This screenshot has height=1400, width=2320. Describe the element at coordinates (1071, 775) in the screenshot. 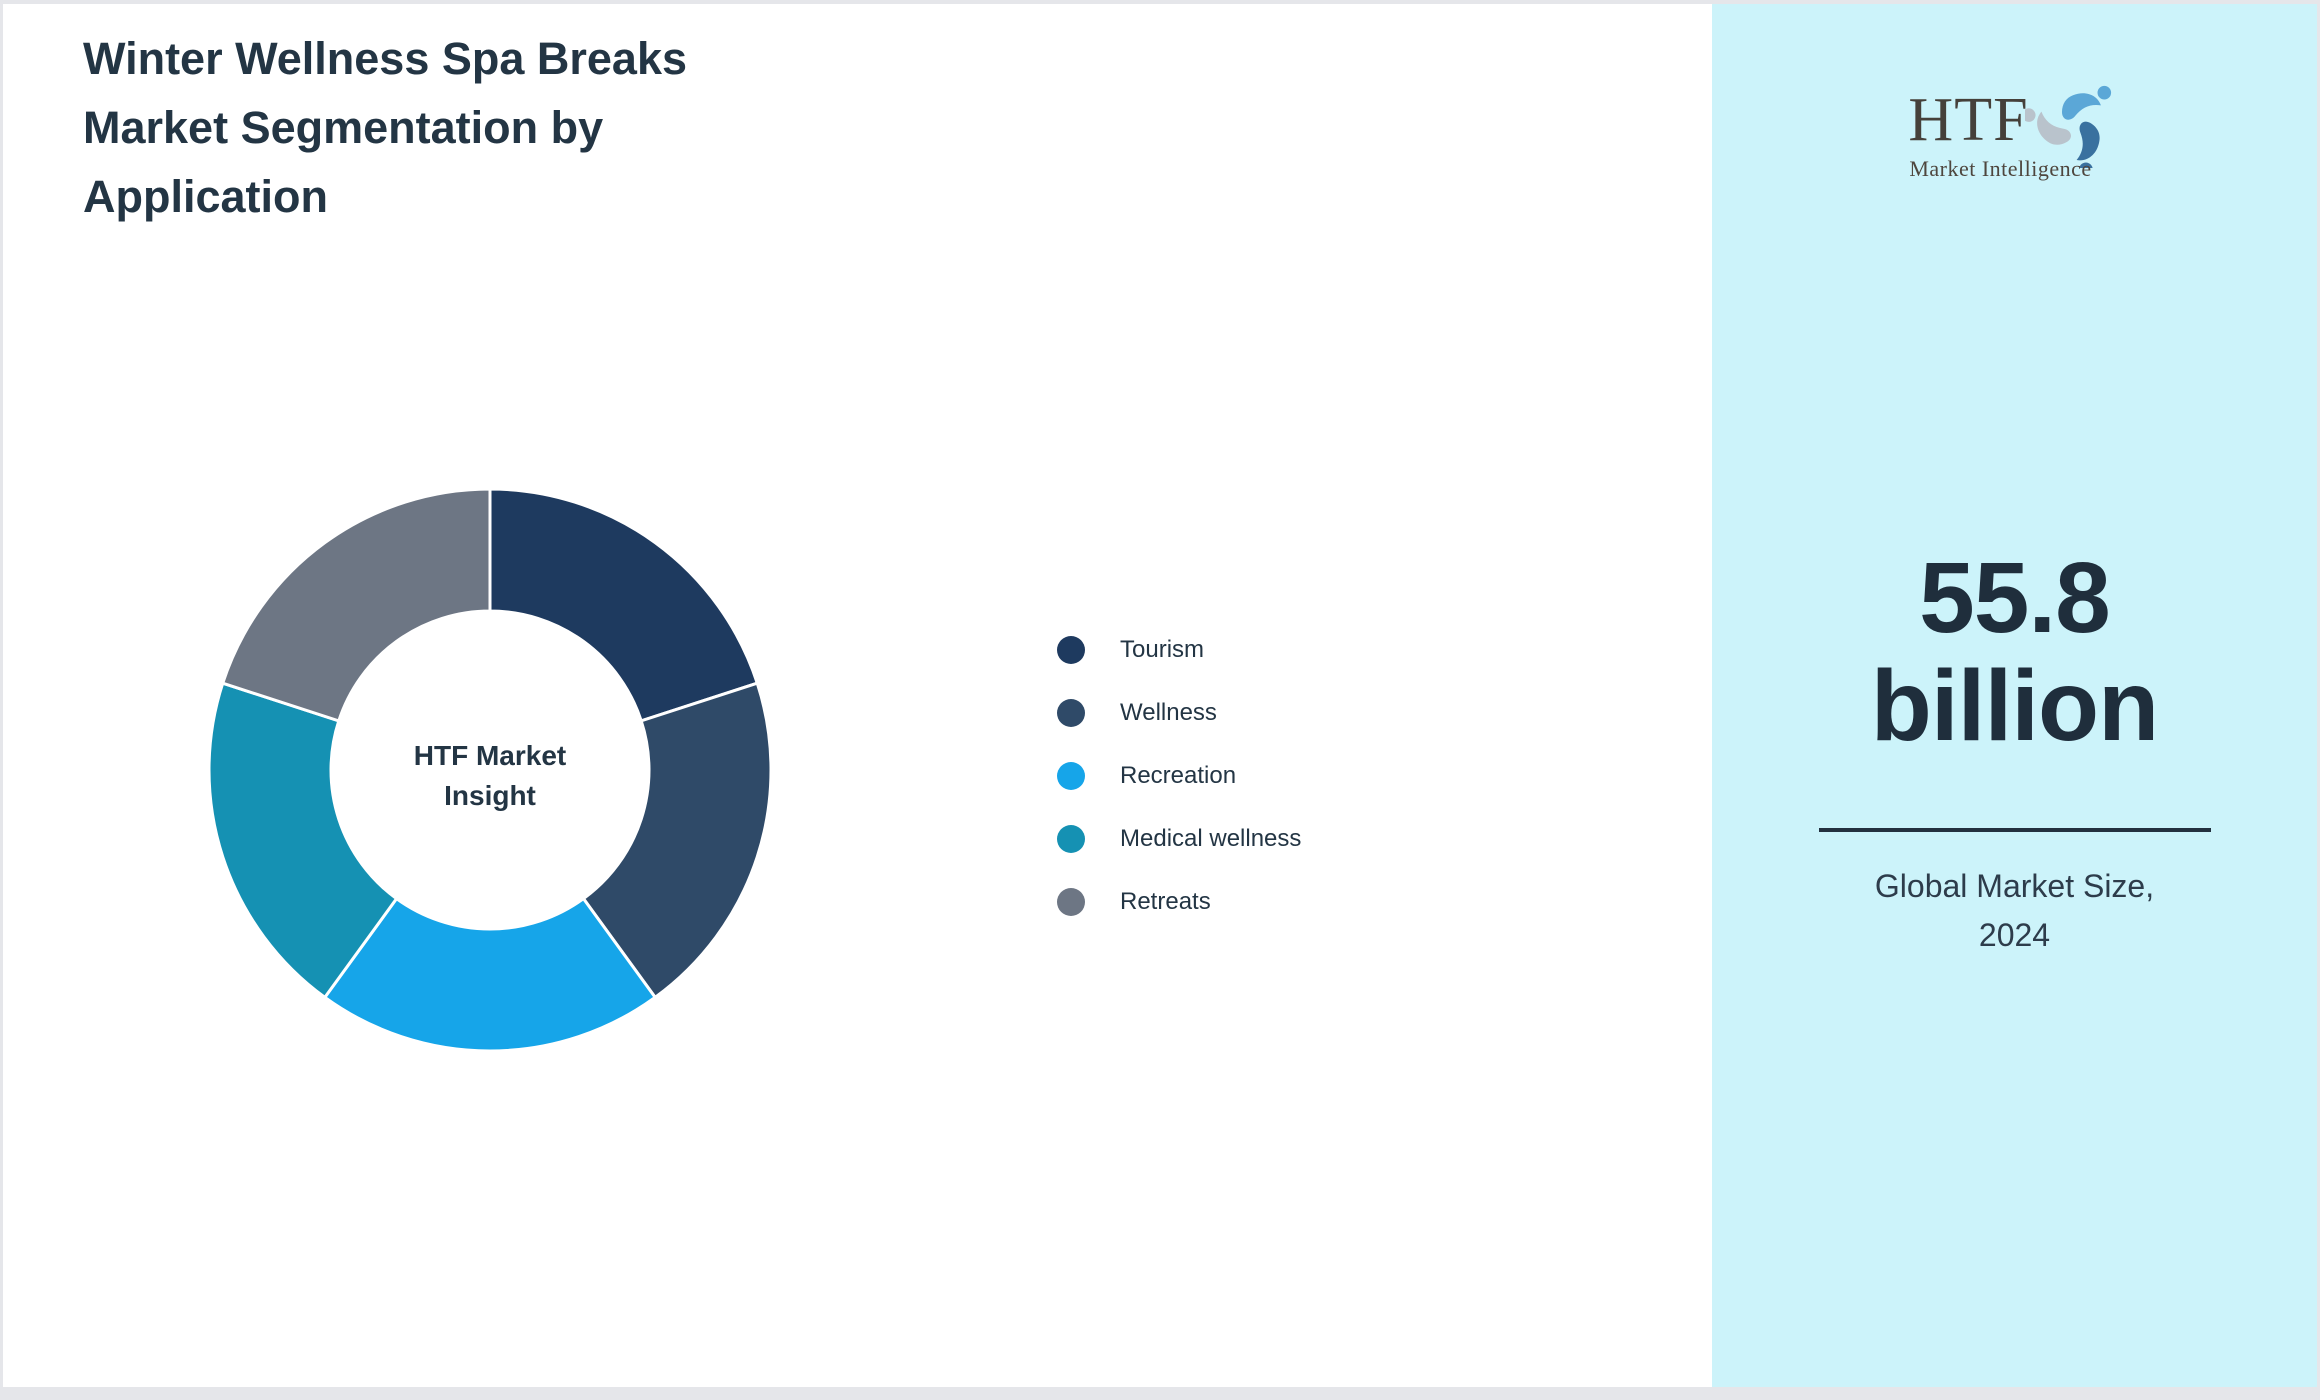

I see `legend-dot-recreation` at that location.